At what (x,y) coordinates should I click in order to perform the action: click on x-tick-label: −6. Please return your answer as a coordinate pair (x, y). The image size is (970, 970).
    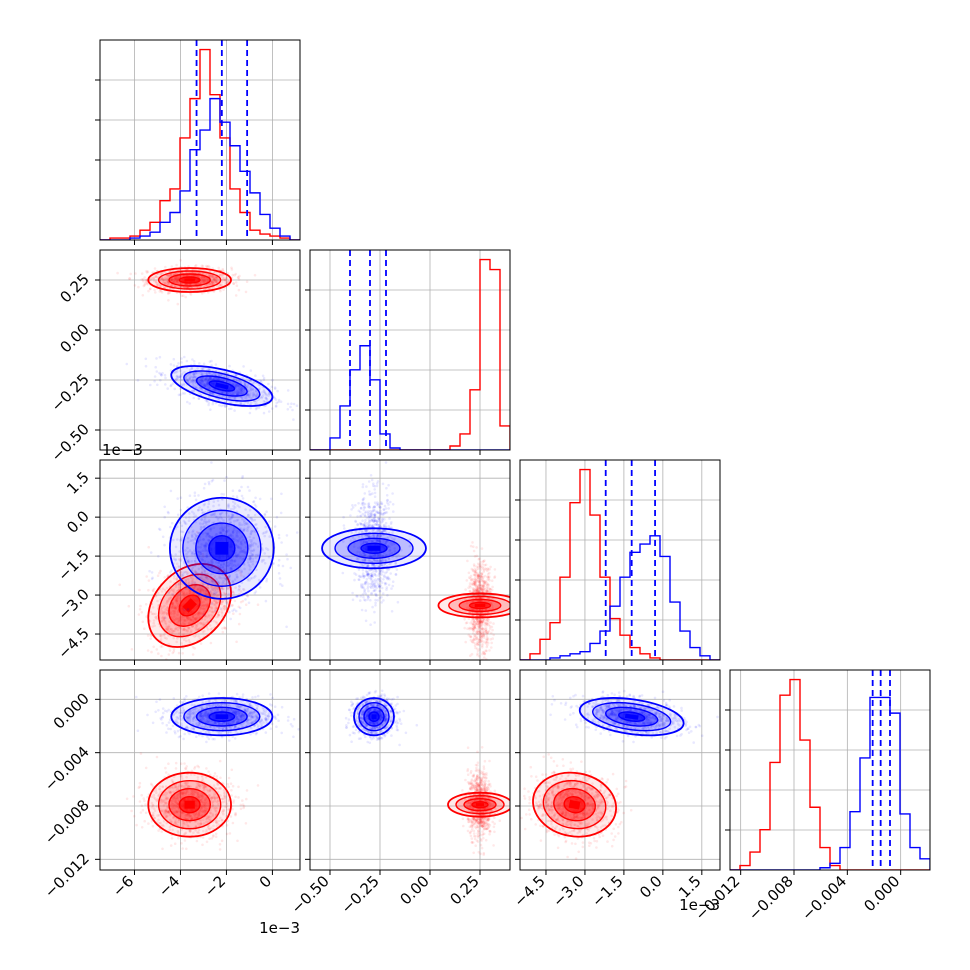
    Looking at the image, I should click on (123, 886).